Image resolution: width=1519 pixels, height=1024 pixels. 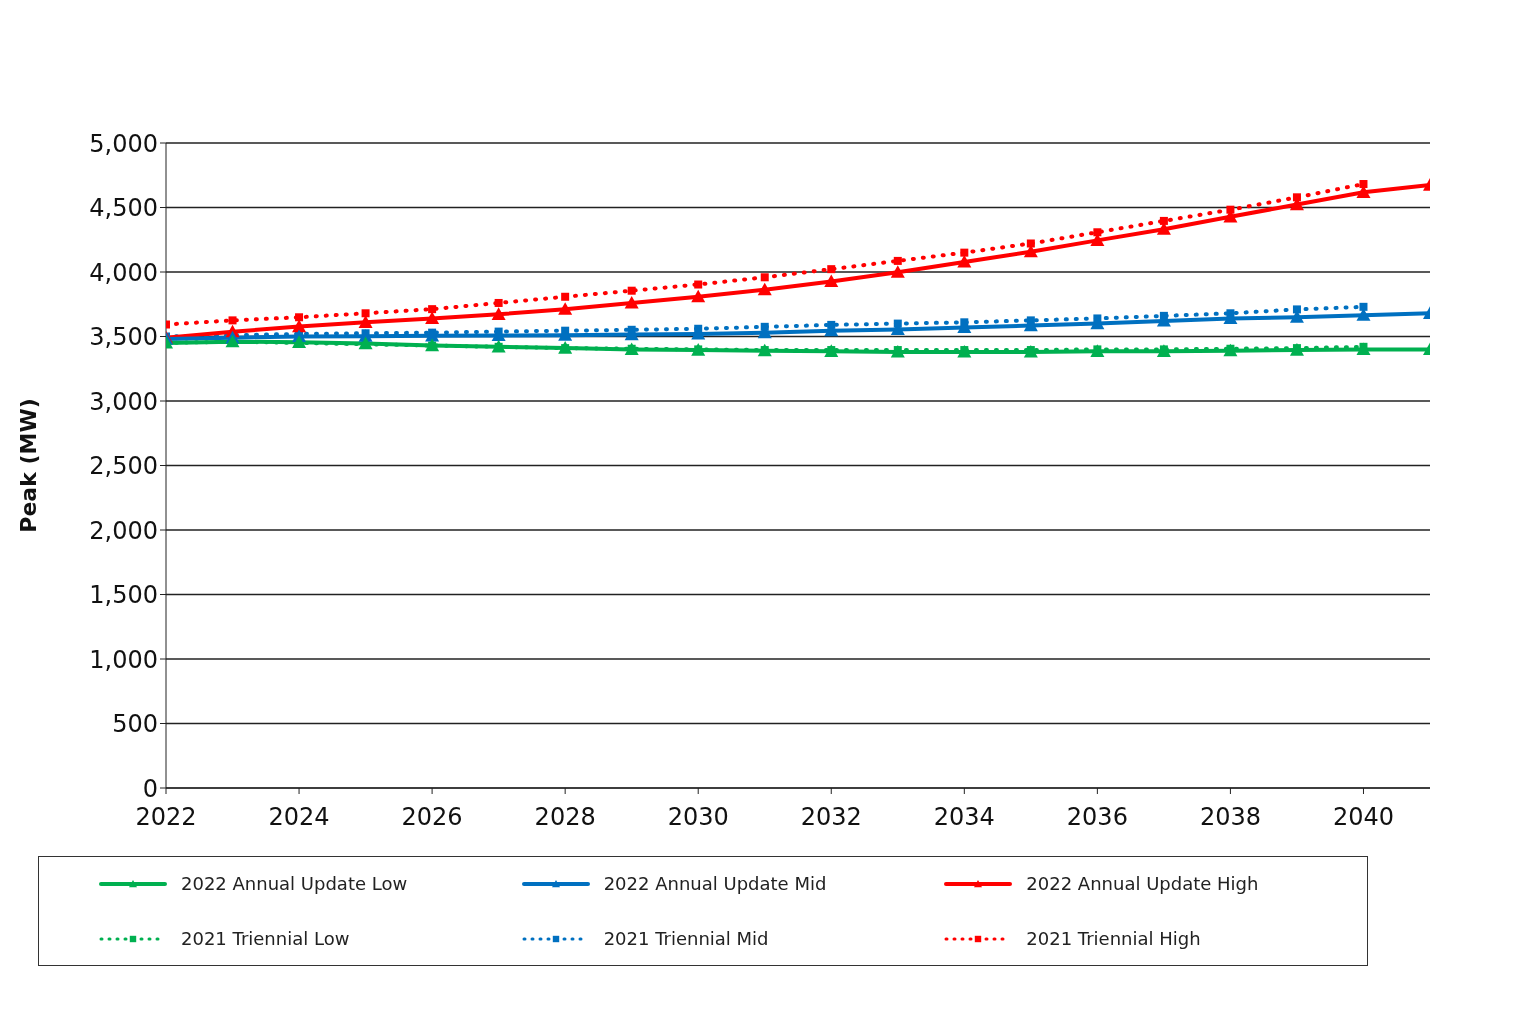 I want to click on y-tick-label: 3,000, so click(x=123, y=401).